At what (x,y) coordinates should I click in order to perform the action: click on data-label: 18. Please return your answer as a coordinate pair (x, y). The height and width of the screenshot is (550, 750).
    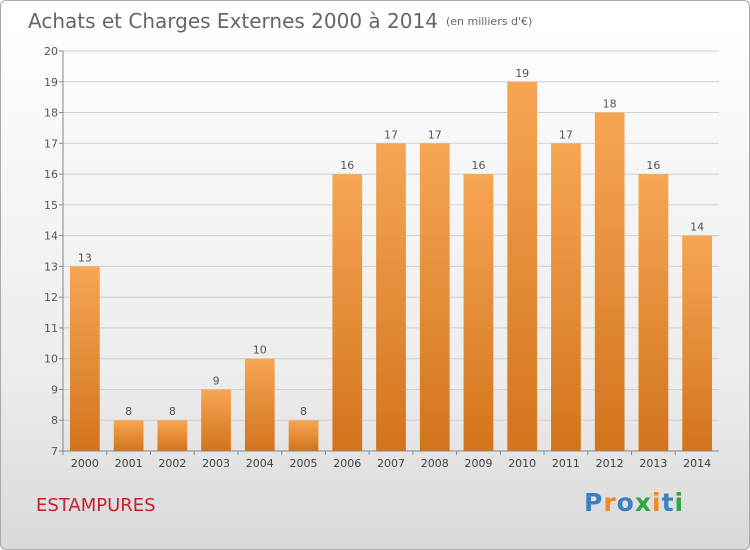
    Looking at the image, I should click on (610, 104).